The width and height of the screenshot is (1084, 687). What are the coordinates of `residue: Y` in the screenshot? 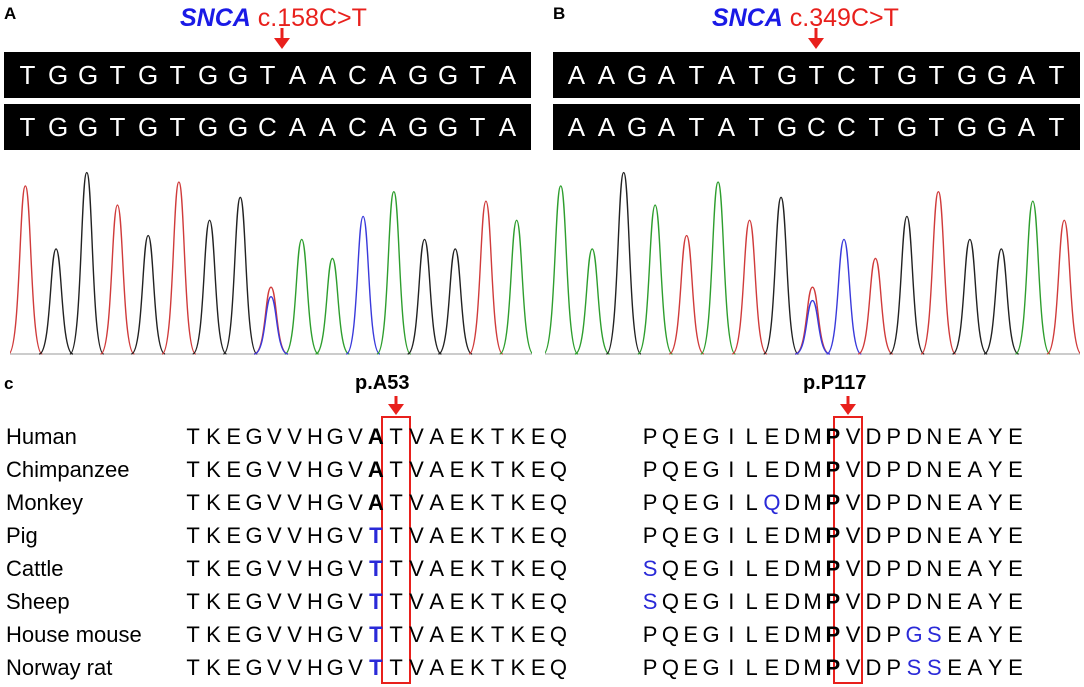 It's located at (995, 568).